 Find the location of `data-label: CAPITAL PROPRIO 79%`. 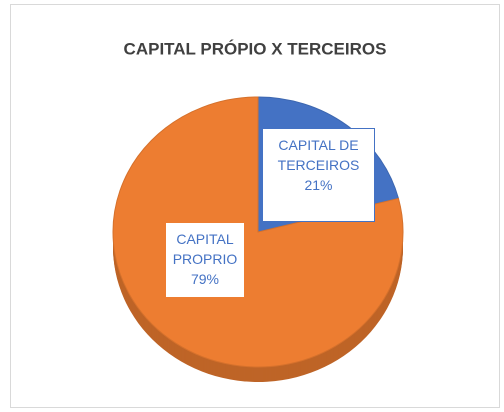

data-label: CAPITAL PROPRIO 79% is located at coordinates (205, 260).